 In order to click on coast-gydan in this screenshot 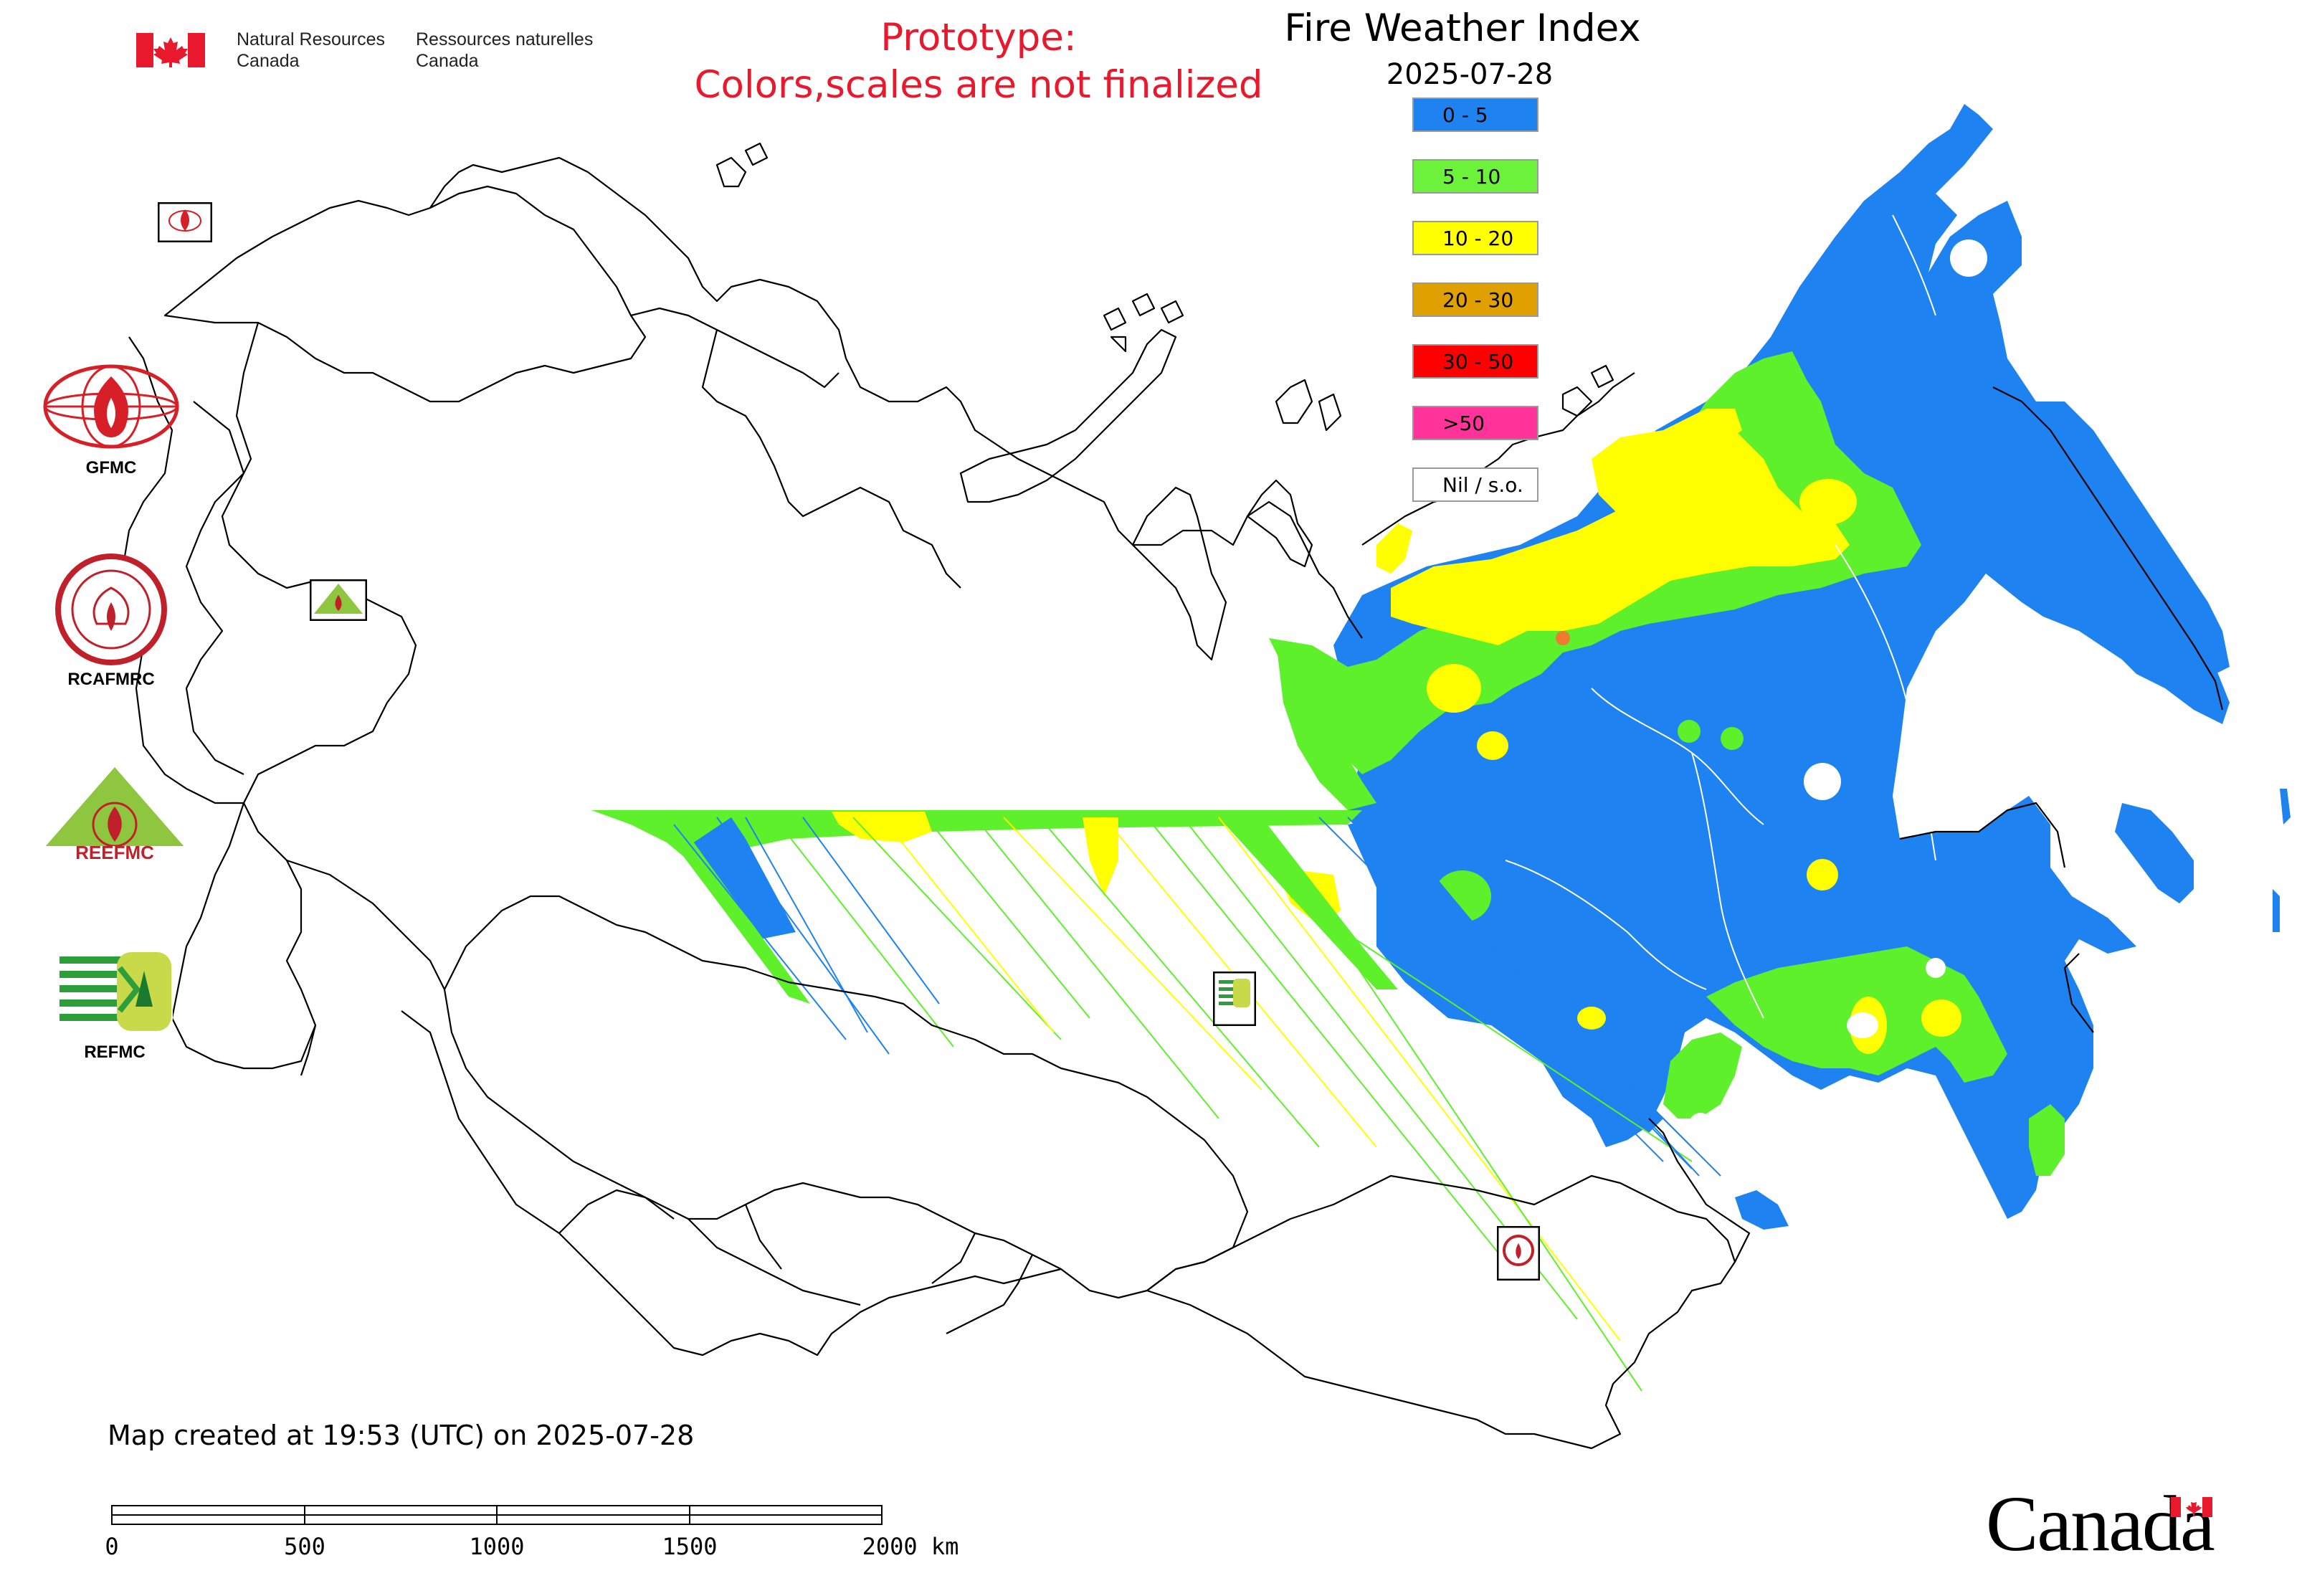, I will do `click(1279, 523)`.